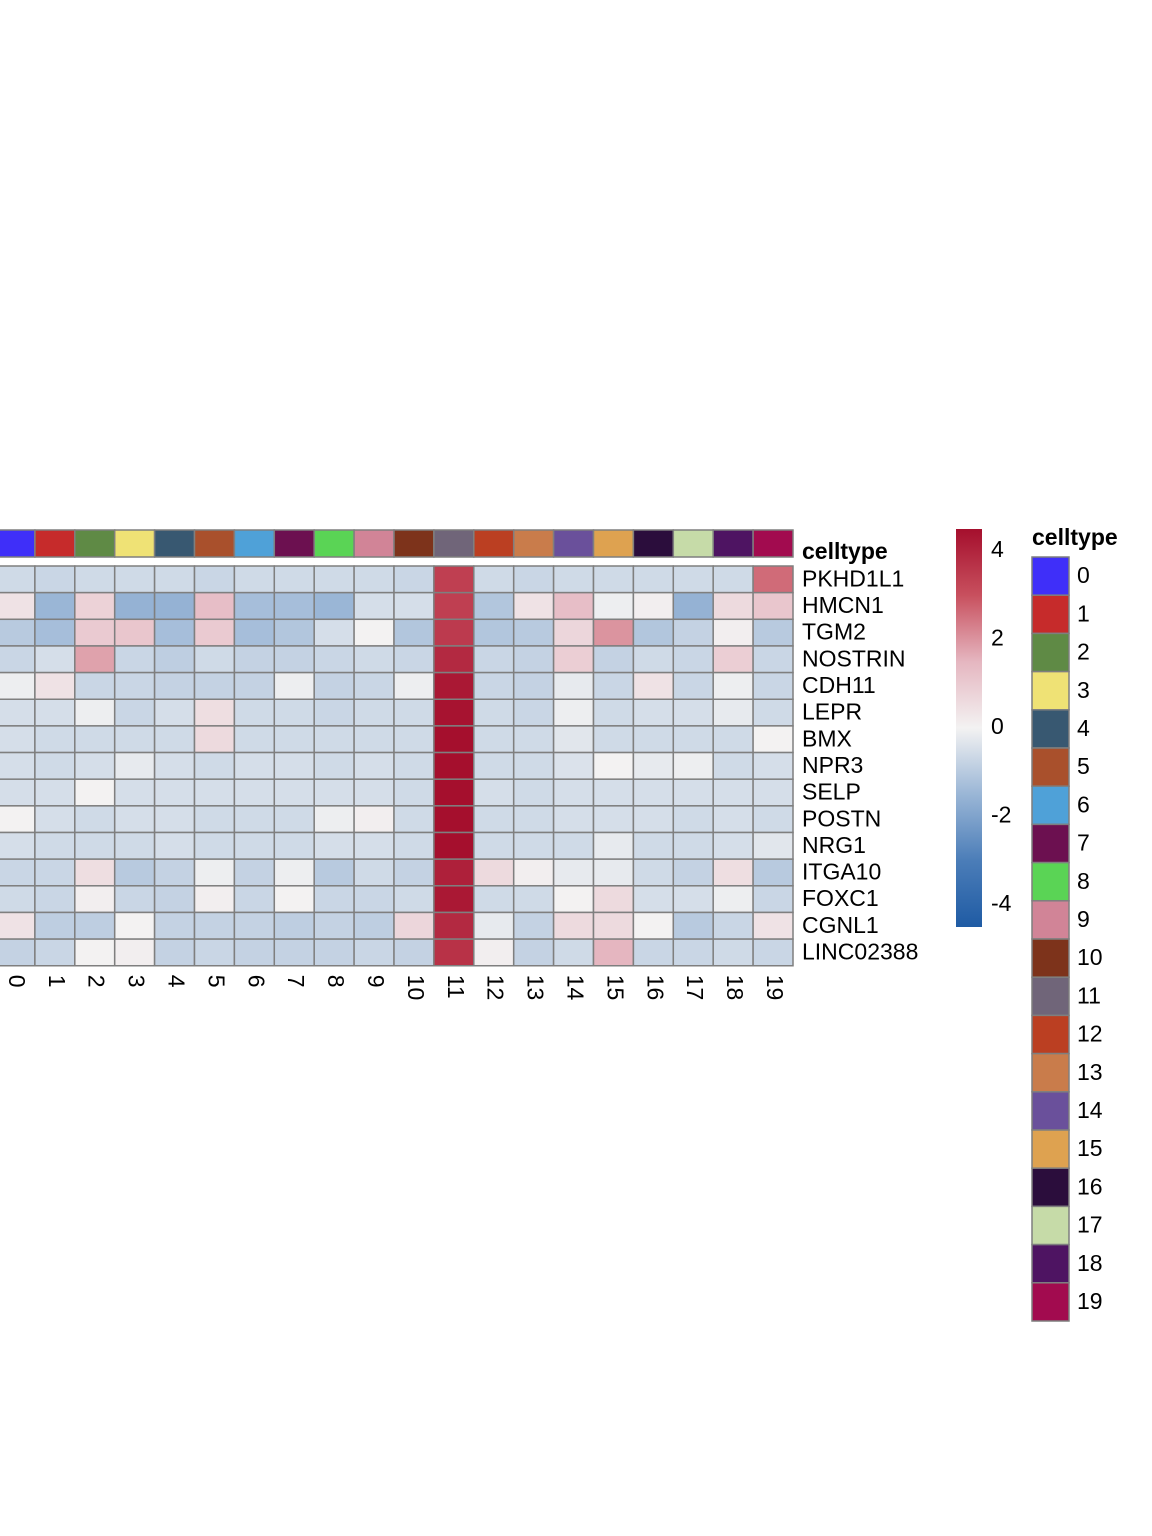  I want to click on celltype-legend-title: celltype, so click(1075, 537).